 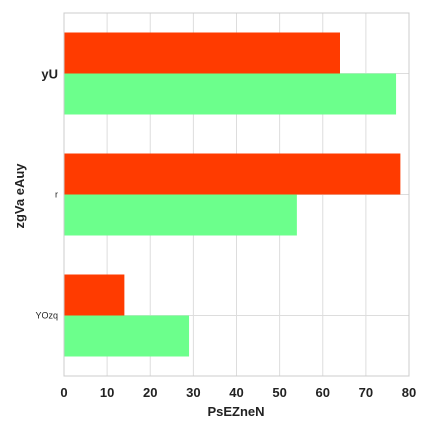 What do you see at coordinates (235, 411) in the screenshot?
I see `x-axis-label: PsEZneN` at bounding box center [235, 411].